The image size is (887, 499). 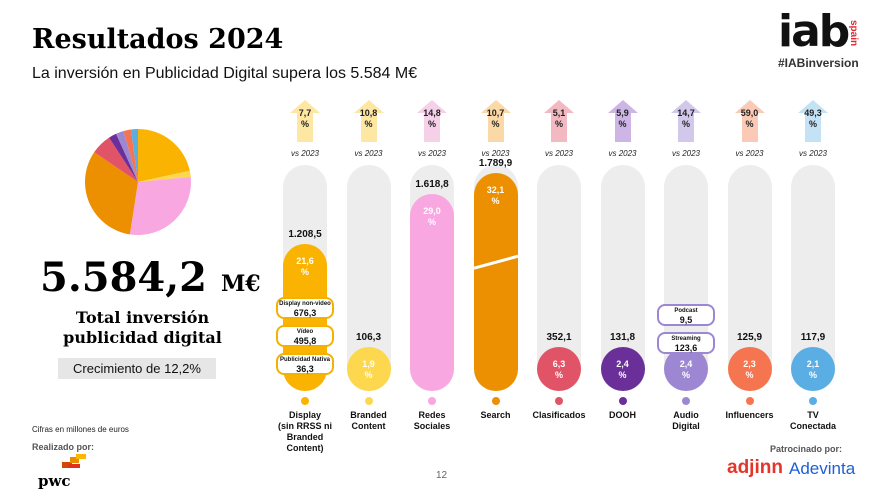 What do you see at coordinates (813, 415) in the screenshot?
I see `category-label-line: TV` at bounding box center [813, 415].